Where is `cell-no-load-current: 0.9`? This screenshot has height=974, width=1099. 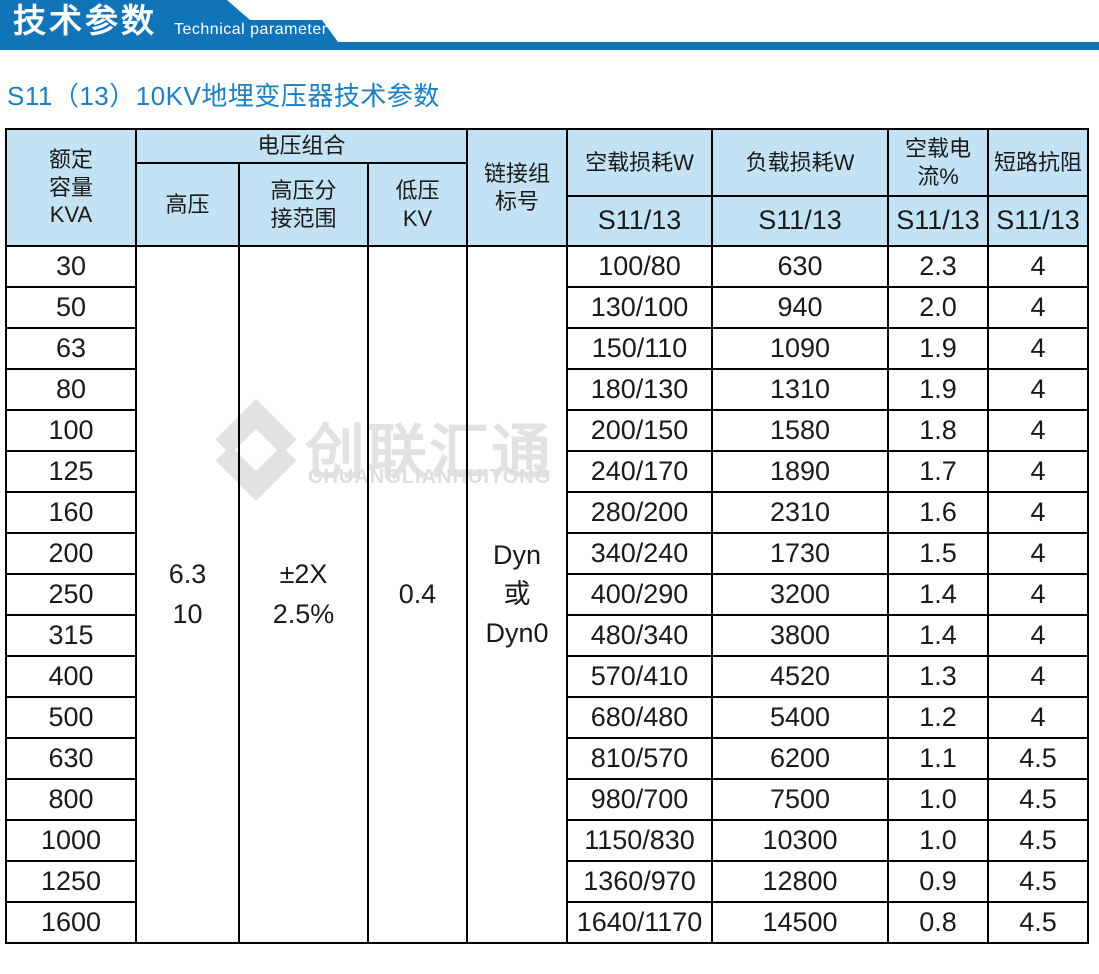
cell-no-load-current: 0.9 is located at coordinates (938, 881).